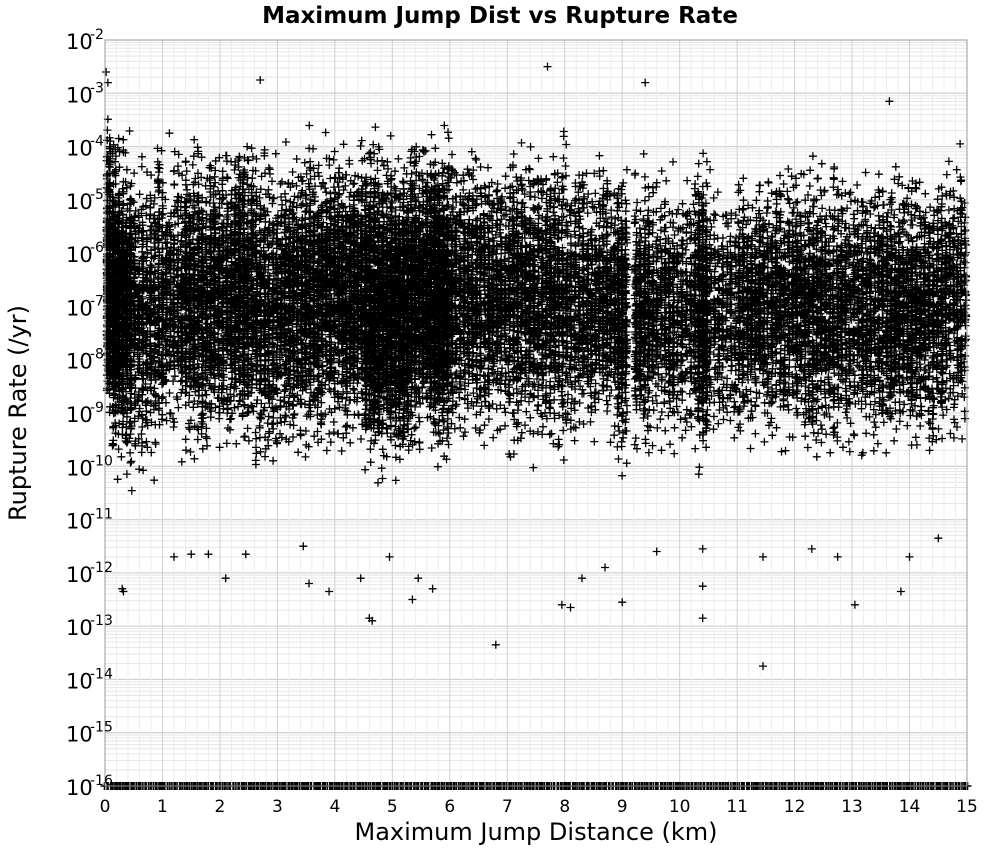 The width and height of the screenshot is (1000, 850). What do you see at coordinates (536, 832) in the screenshot?
I see `x-axis-label: Maximum Jump Distance (km)` at bounding box center [536, 832].